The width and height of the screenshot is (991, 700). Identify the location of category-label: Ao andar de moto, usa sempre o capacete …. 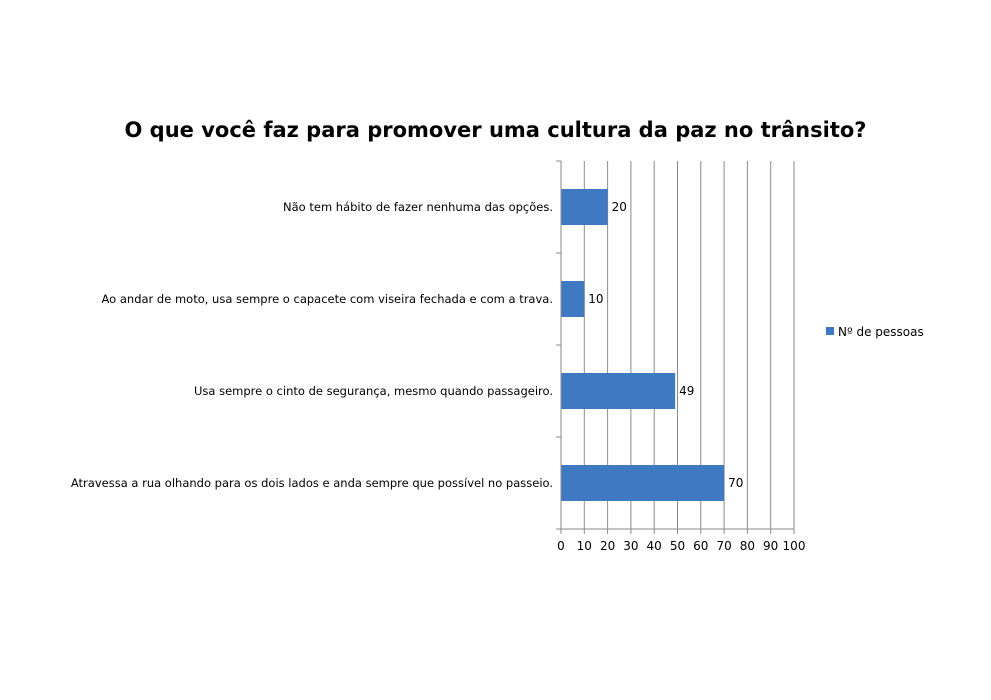
(328, 299).